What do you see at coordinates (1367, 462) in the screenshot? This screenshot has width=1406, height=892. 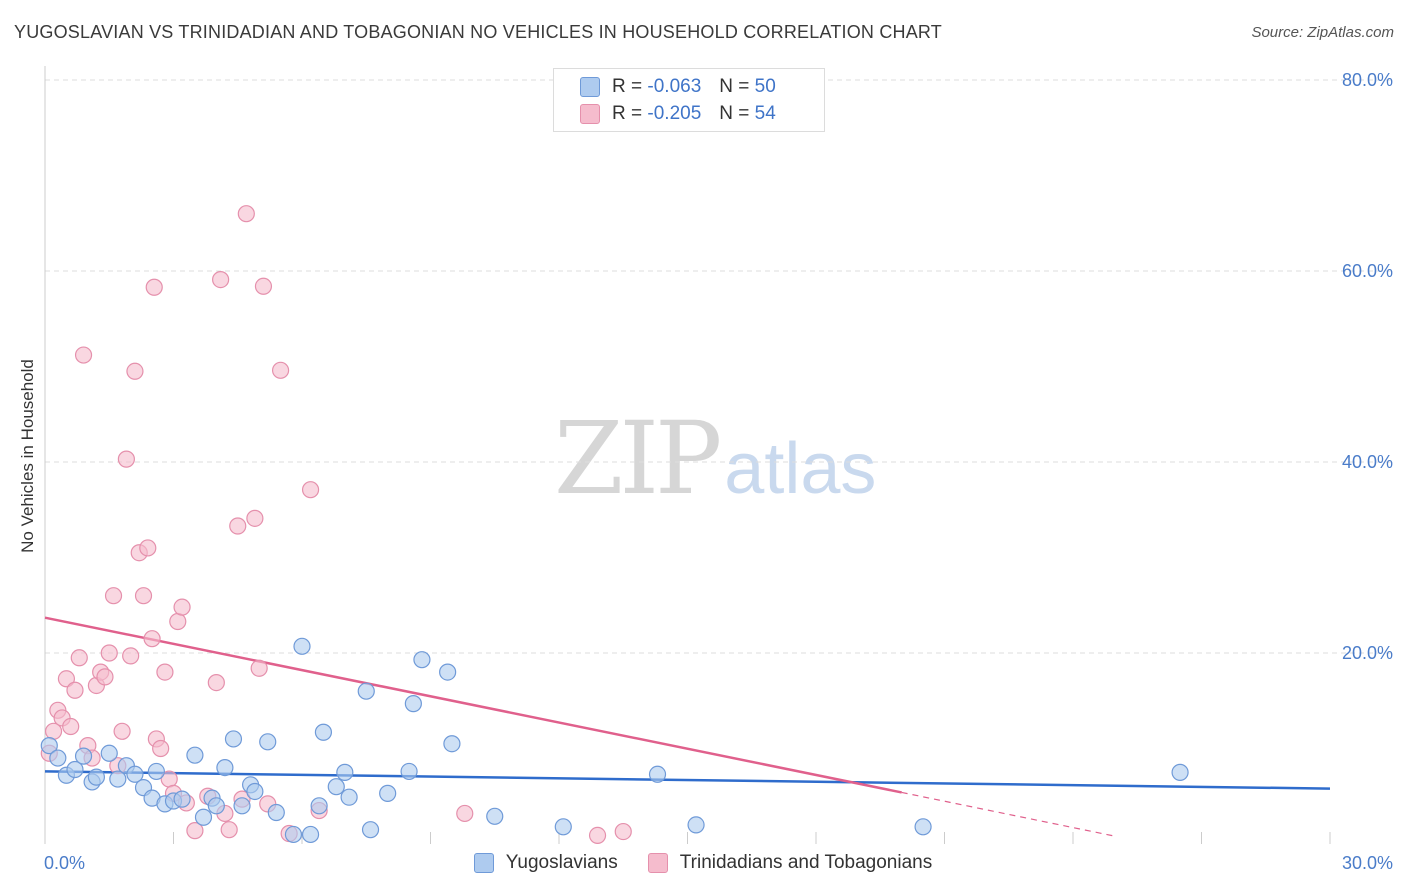 I see `y-tick-label: 40.0%` at bounding box center [1367, 462].